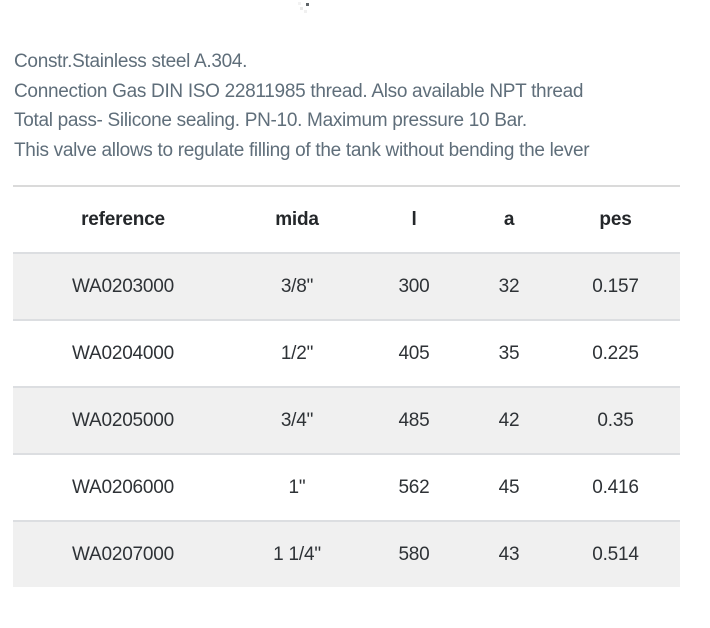  Describe the element at coordinates (297, 487) in the screenshot. I see `table-cell: 1"` at that location.